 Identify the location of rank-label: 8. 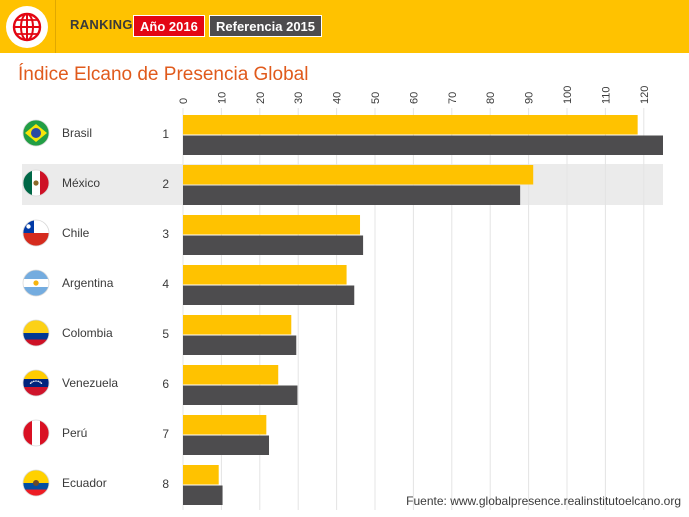
(165, 484).